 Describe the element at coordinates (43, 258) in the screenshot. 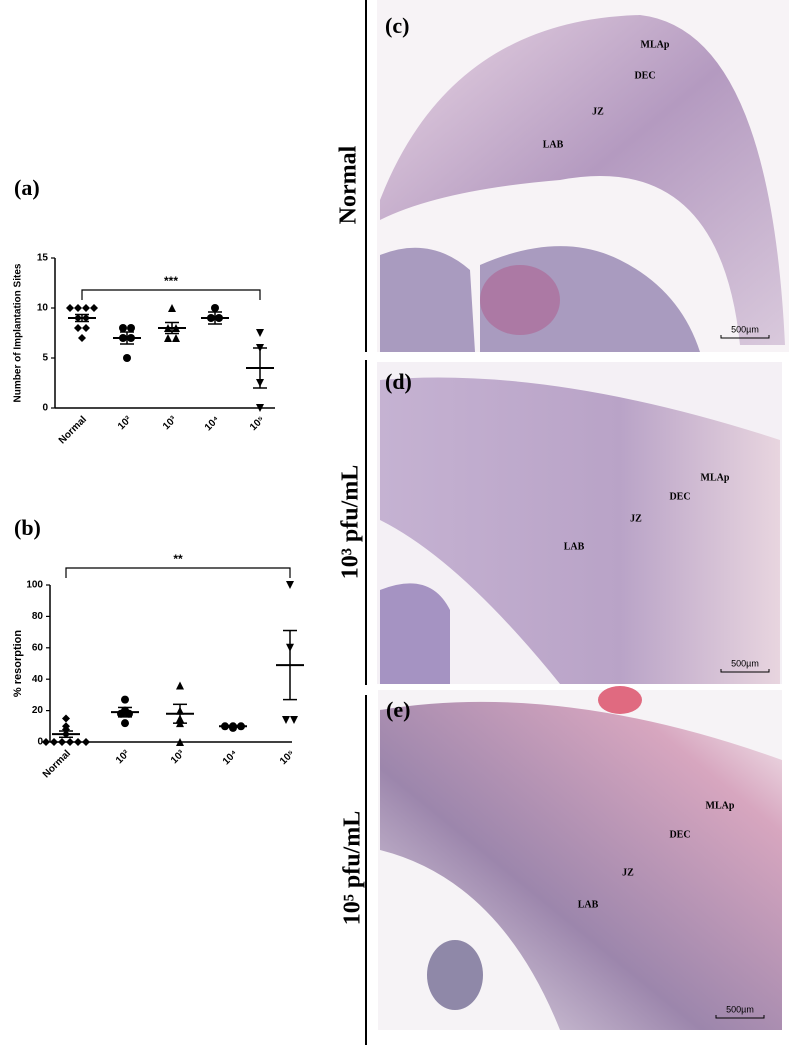

I see `y-tick-label: 15` at that location.